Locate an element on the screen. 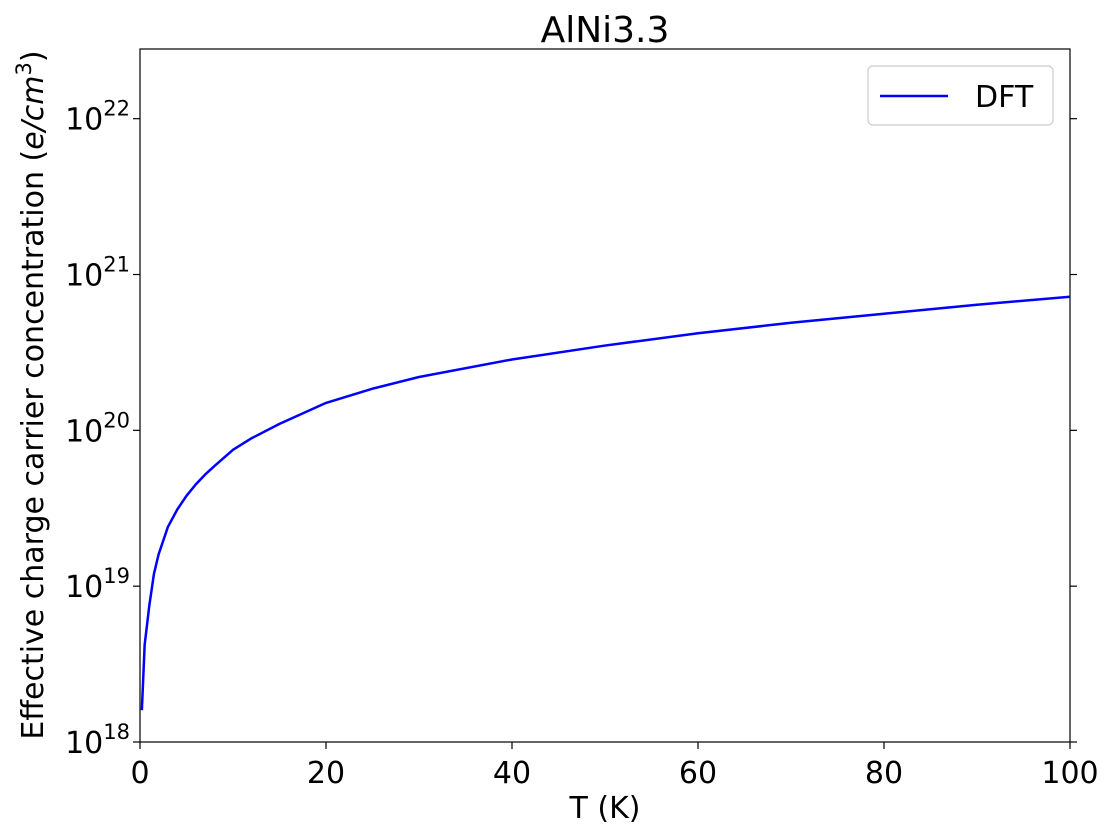 The image size is (1111, 833). y-tick-label-exponent: 22 is located at coordinates (116, 109).